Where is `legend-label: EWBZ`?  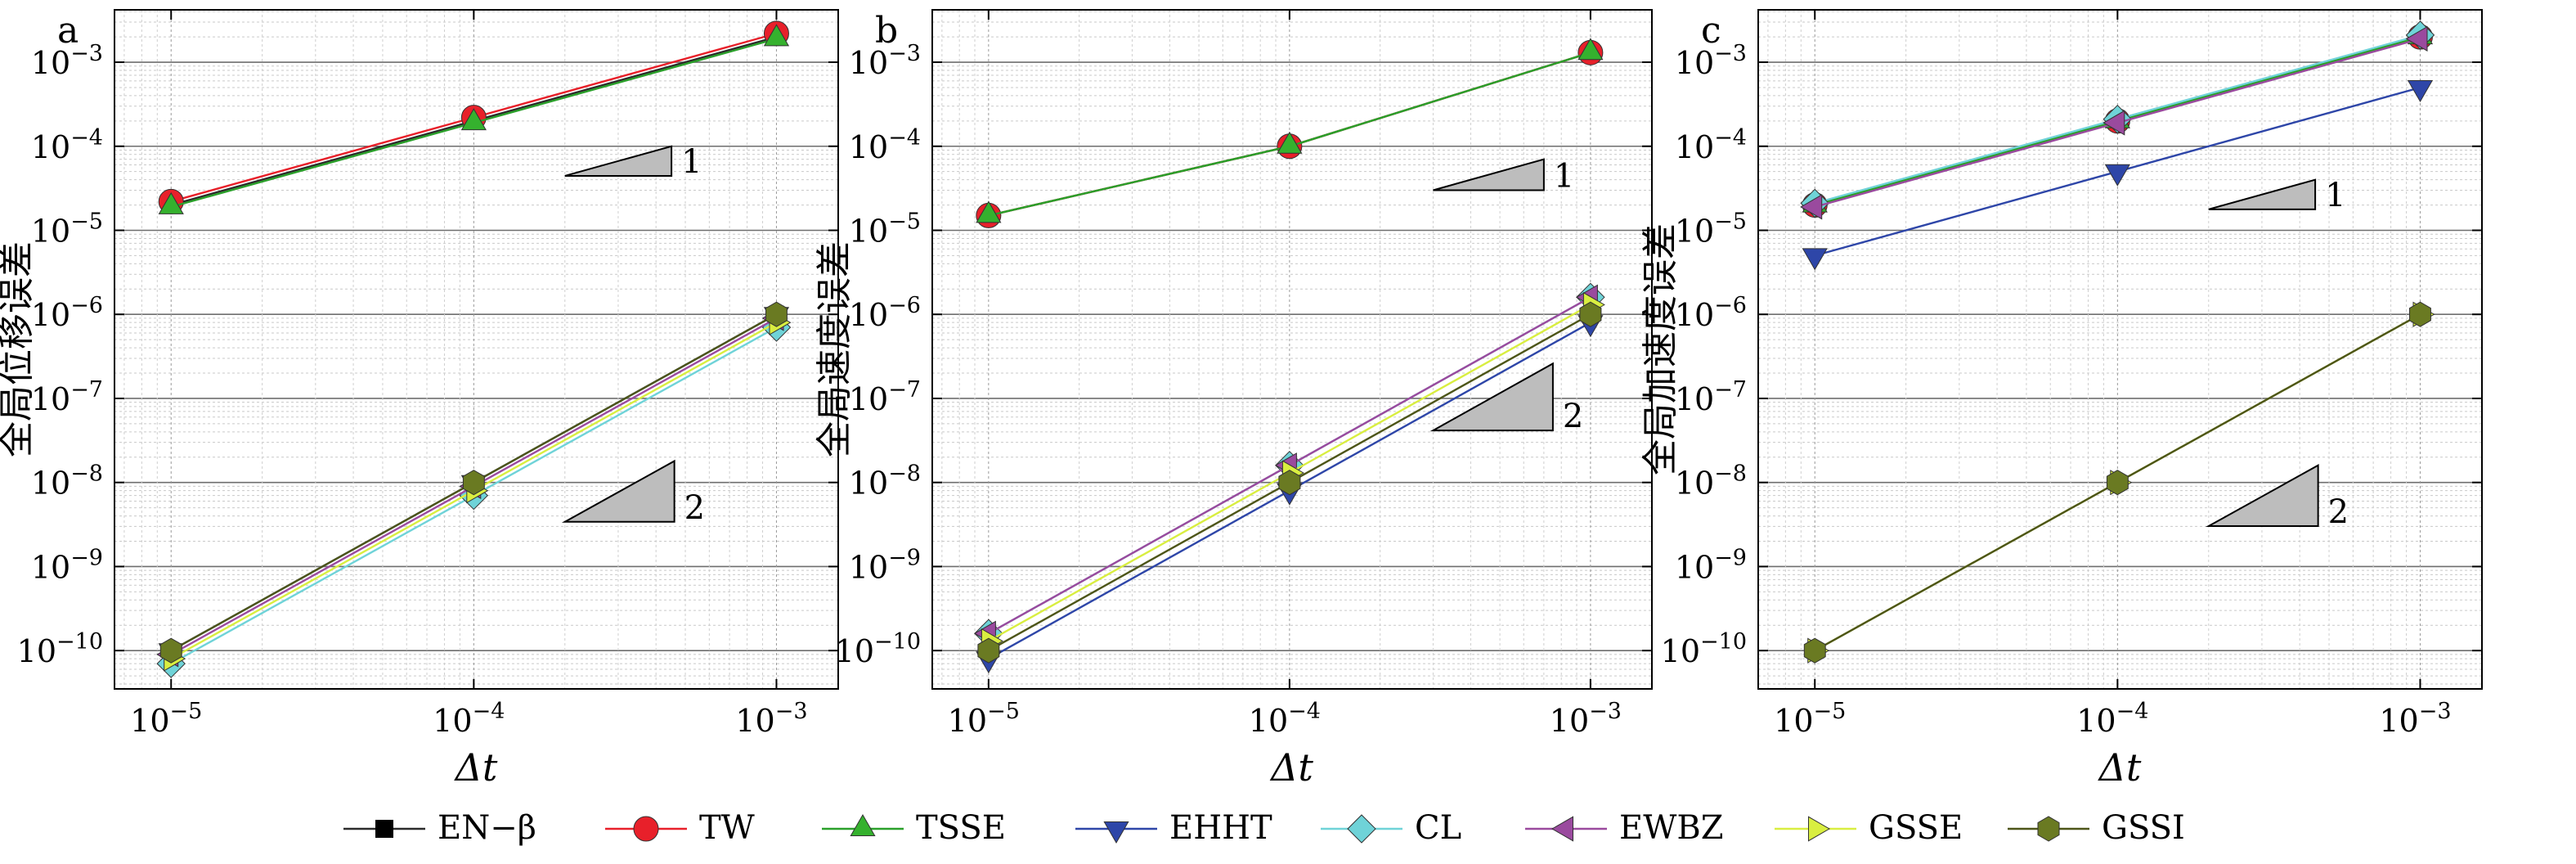
legend-label: EWBZ is located at coordinates (1671, 828).